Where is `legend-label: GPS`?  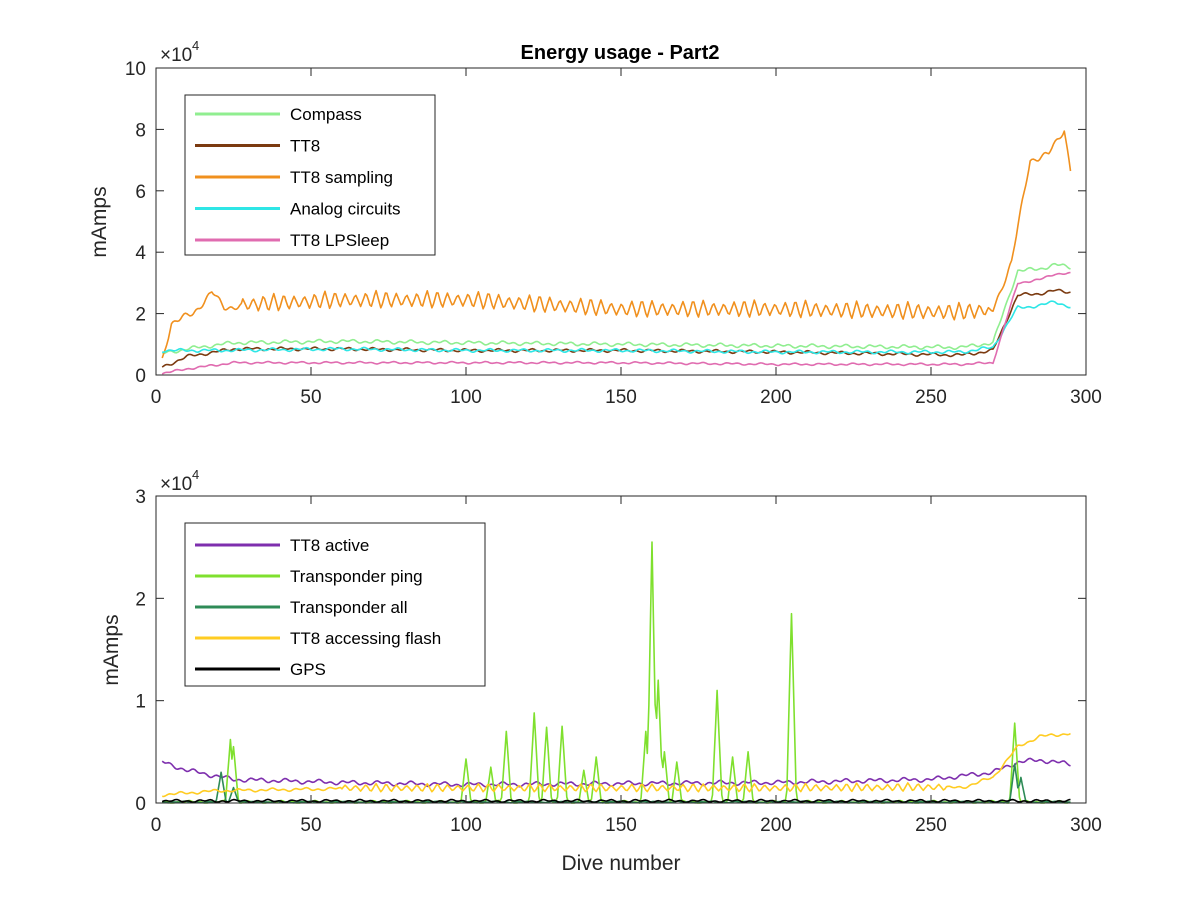
legend-label: GPS is located at coordinates (308, 669).